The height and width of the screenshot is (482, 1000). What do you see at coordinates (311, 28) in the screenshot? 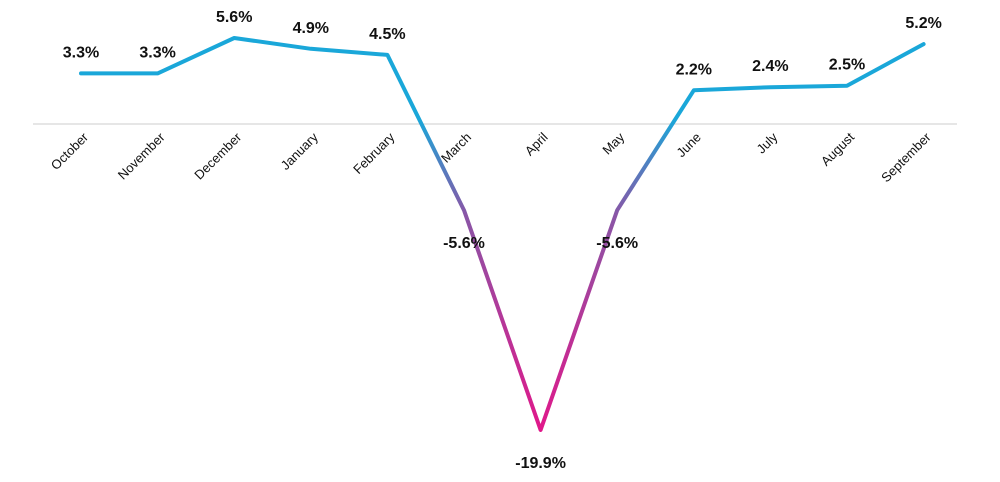
I see `data-label-january: 4.9%` at bounding box center [311, 28].